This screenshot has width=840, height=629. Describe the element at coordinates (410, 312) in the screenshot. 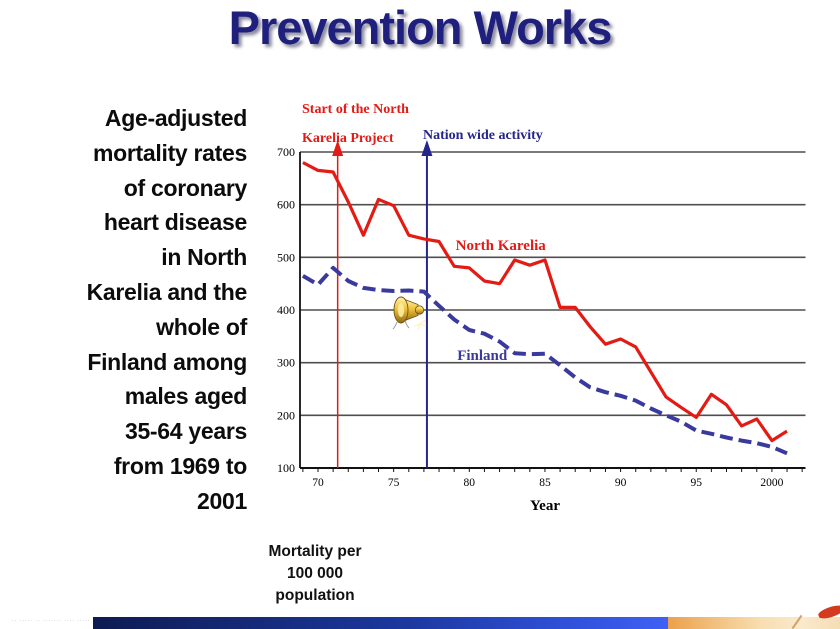

I see `speaker-icon` at that location.